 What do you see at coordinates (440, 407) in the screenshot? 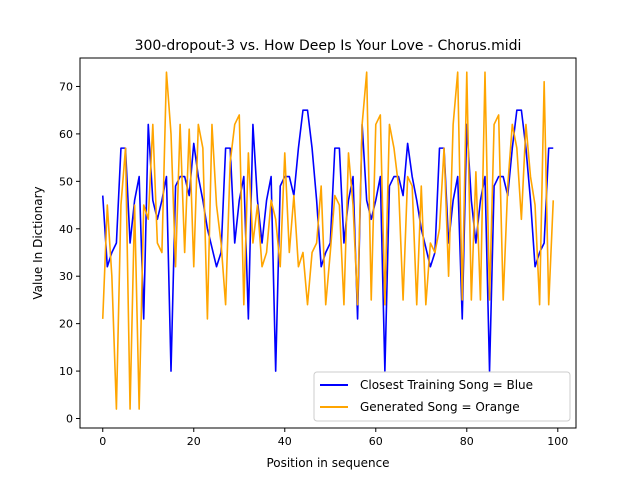
I see `legend-label-orange: Generated Song = Orange` at bounding box center [440, 407].